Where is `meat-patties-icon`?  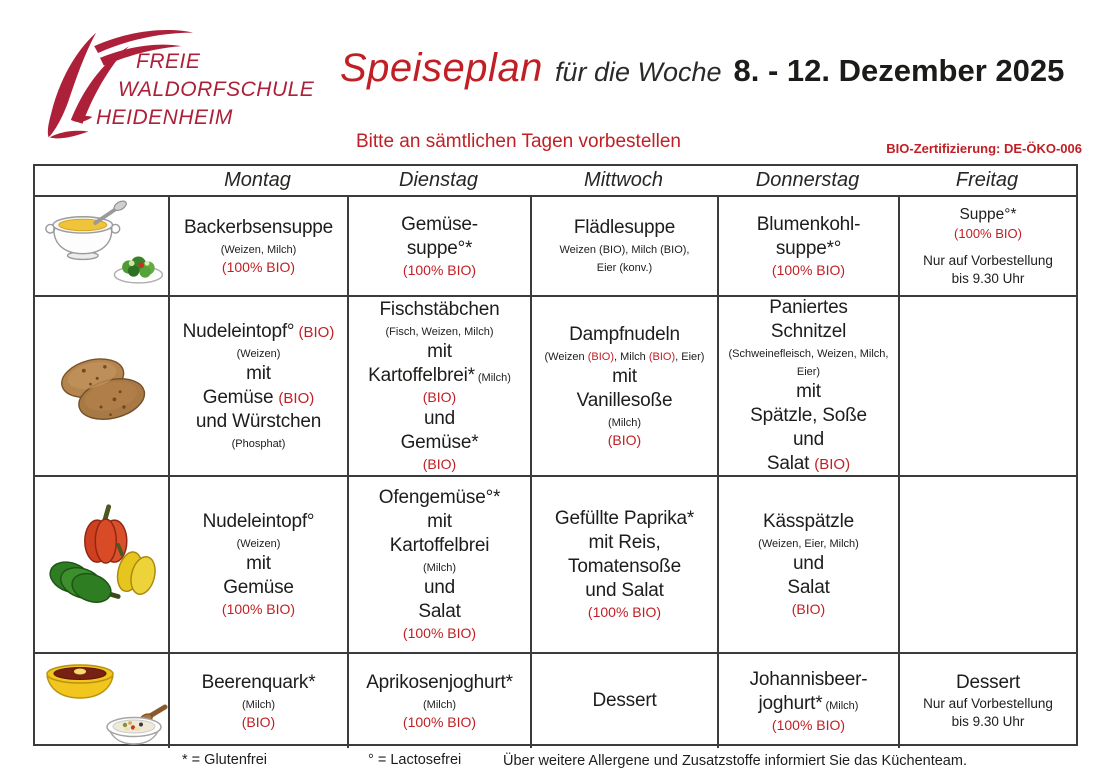
meat-patties-icon is located at coordinates (103, 389).